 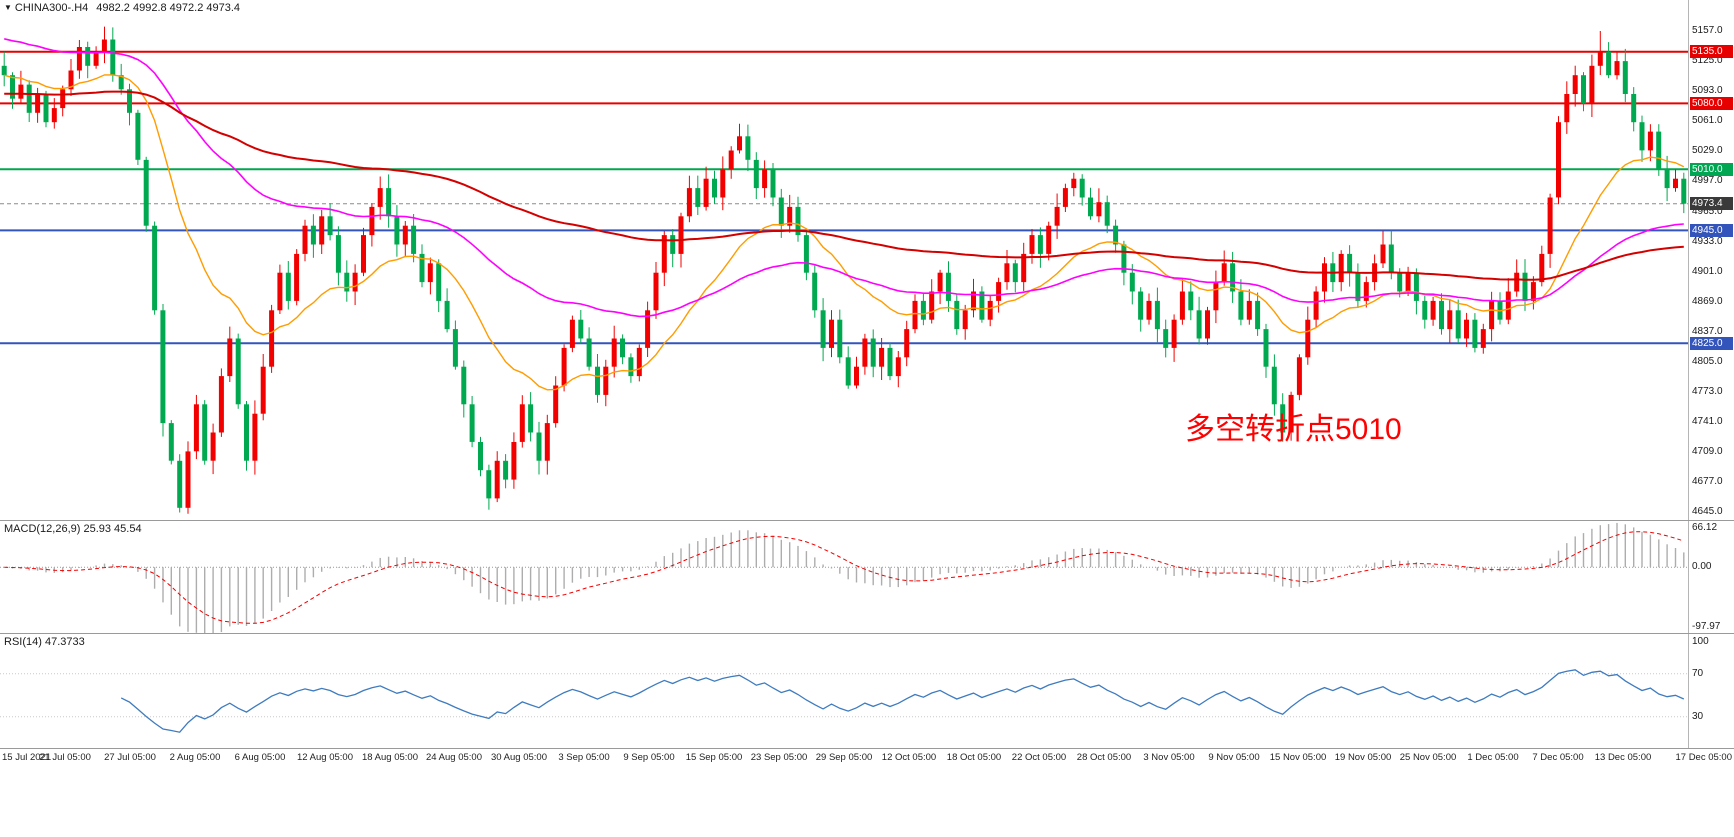 What do you see at coordinates (260, 757) in the screenshot?
I see `time-tick-label: 6 Aug 05:00` at bounding box center [260, 757].